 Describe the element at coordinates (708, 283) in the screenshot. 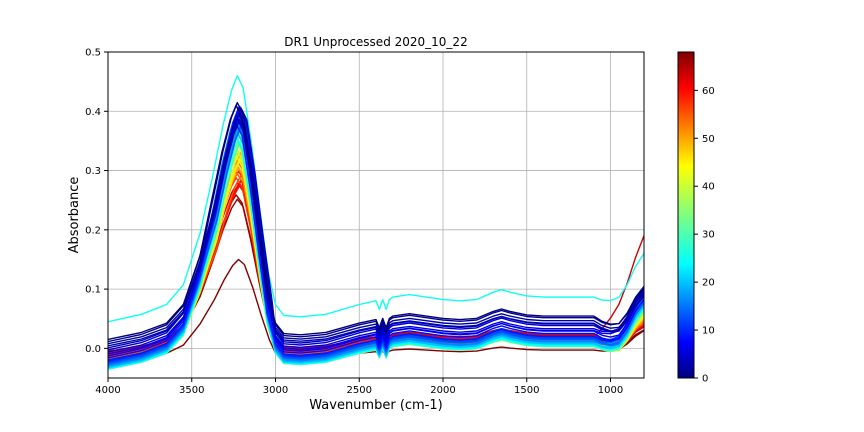

I see `colorbar-tick-label: 20` at that location.